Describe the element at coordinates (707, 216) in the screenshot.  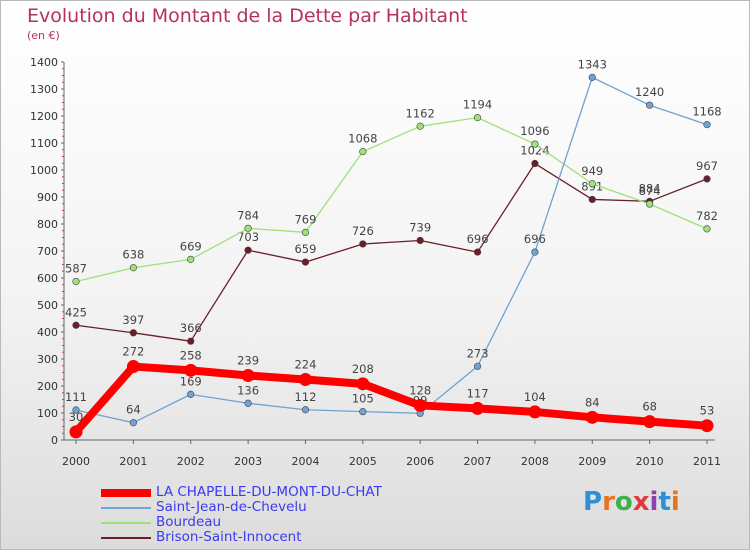
I see `data-label: 782` at that location.